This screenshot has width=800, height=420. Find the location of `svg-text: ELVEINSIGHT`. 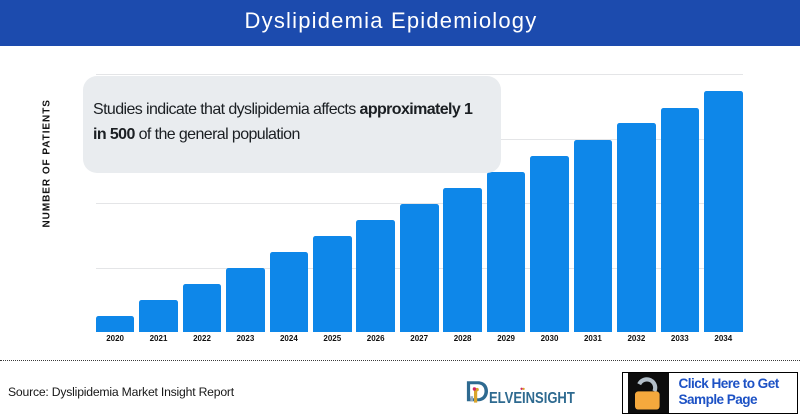

svg-text: ELVEINSIGHT is located at coordinates (532, 398).